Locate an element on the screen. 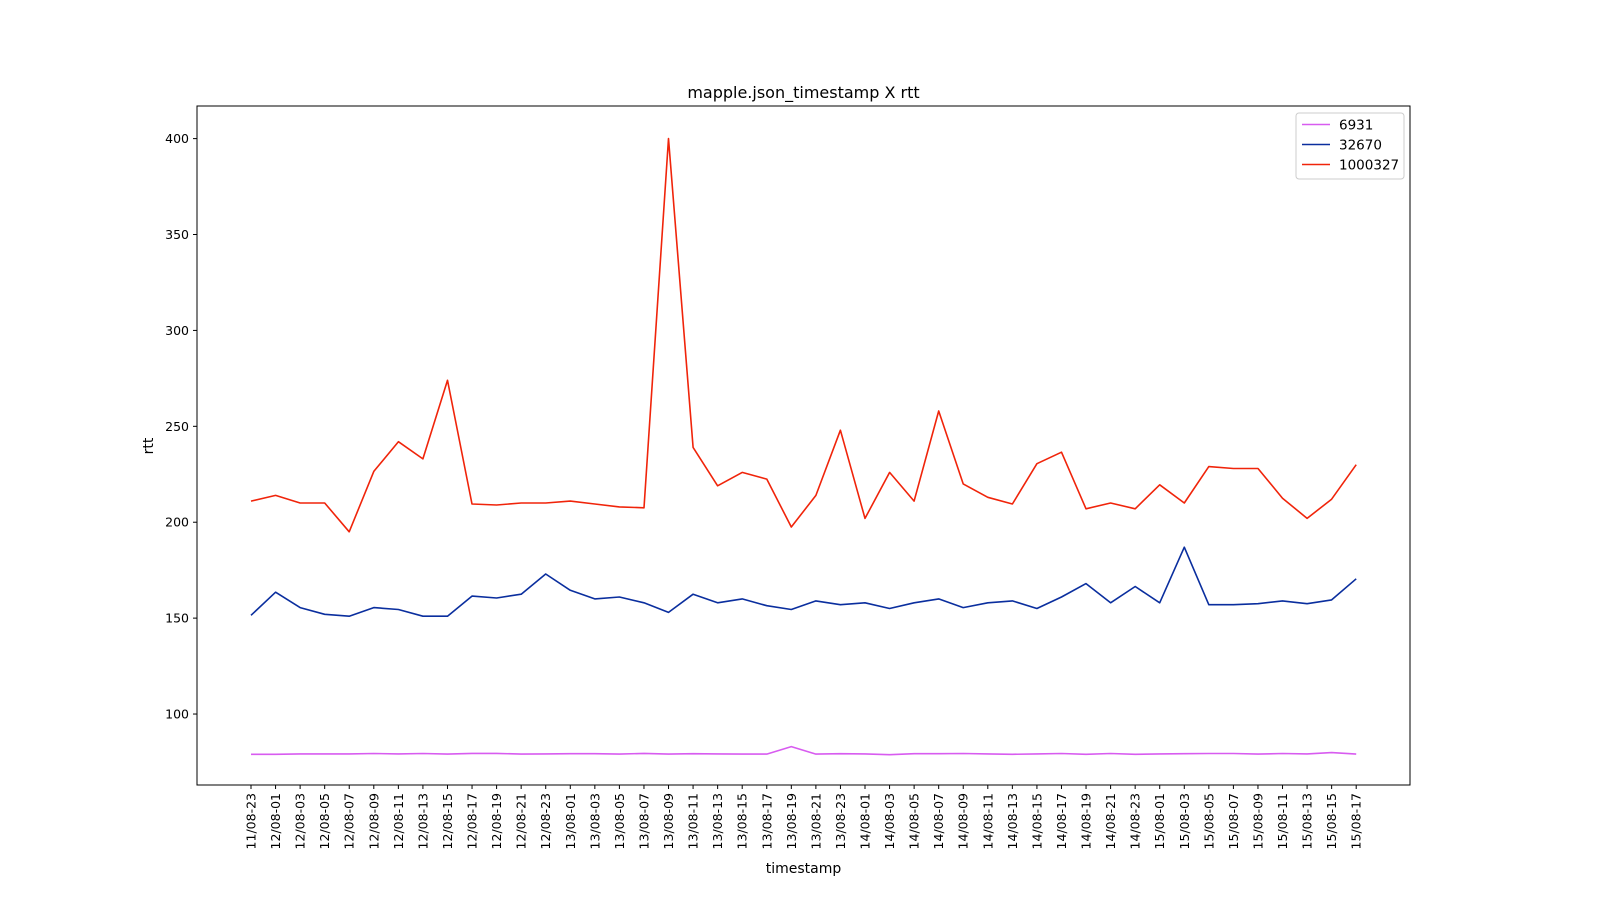 The width and height of the screenshot is (1600, 900). x-tick-label: 13/08-21 is located at coordinates (815, 821).